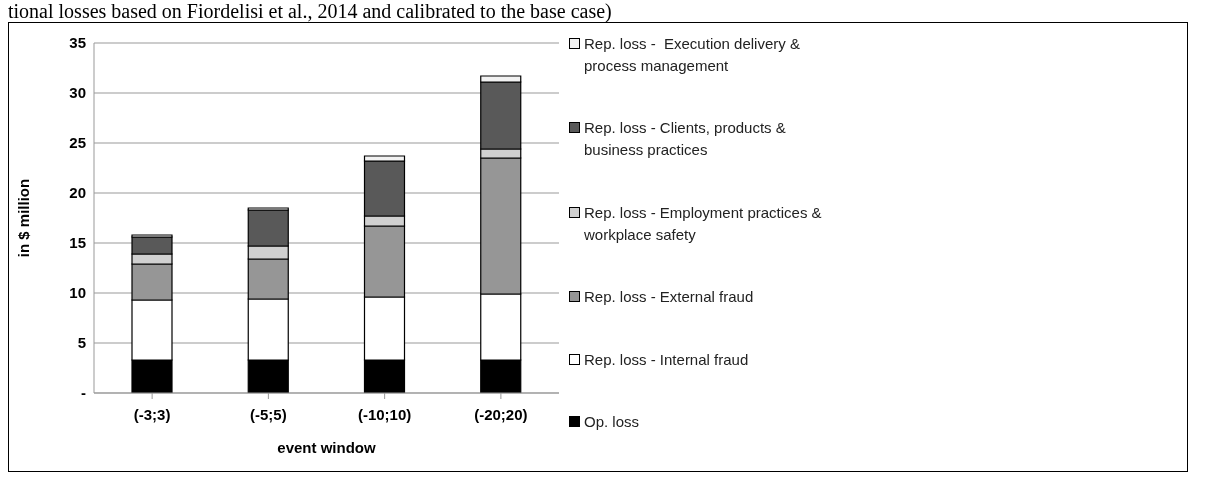  I want to click on y-tick-label: 10, so click(77, 293).